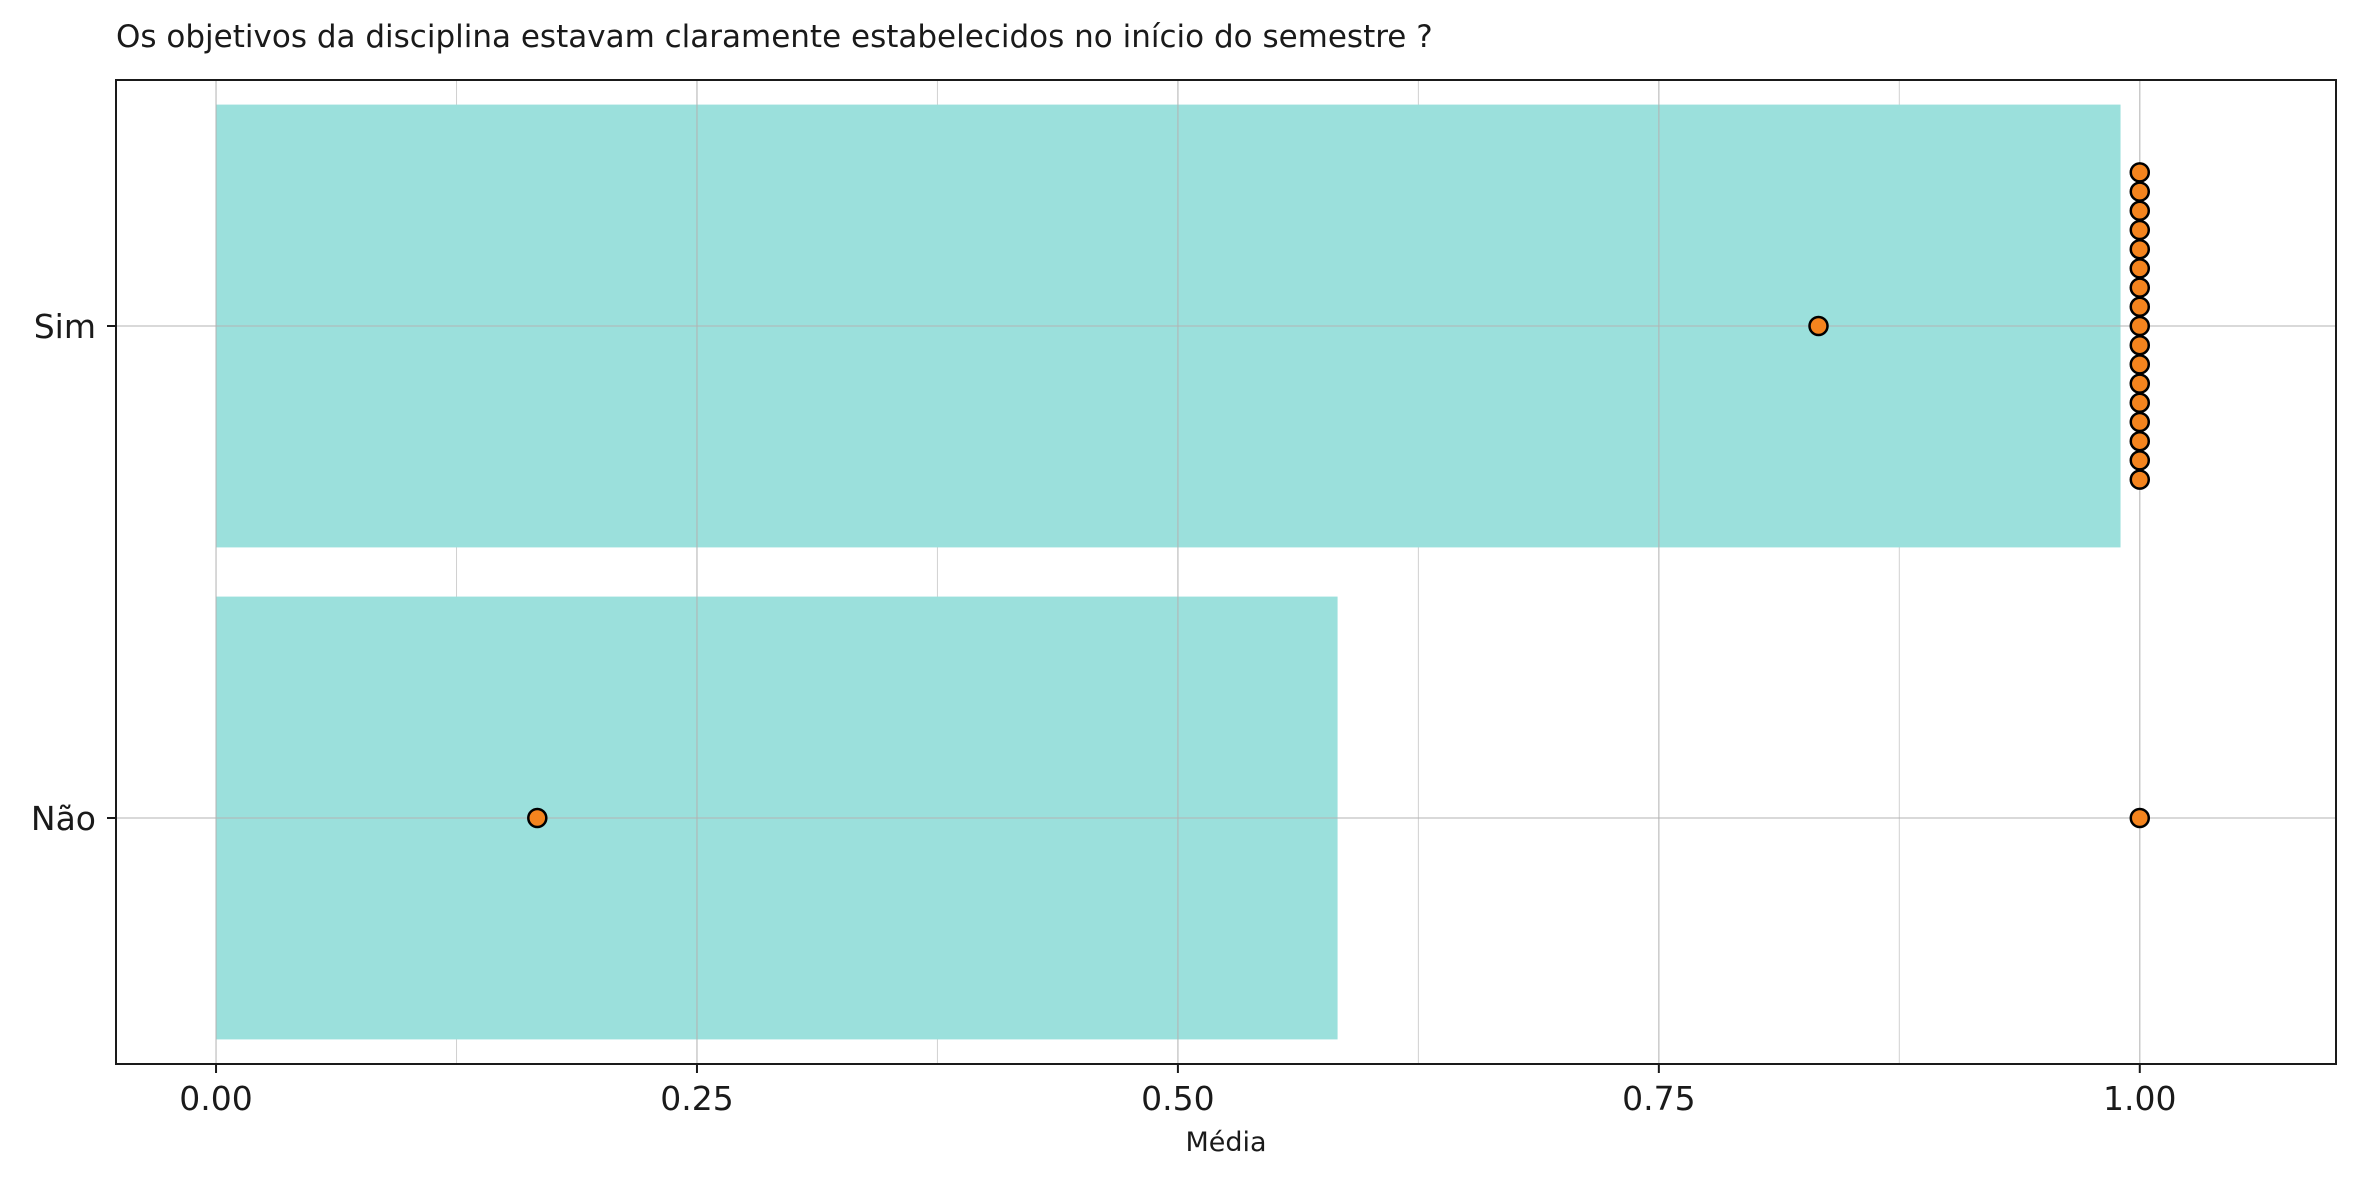 The width and height of the screenshot is (2362, 1181). Describe the element at coordinates (2139, 1098) in the screenshot. I see `x-tick-label-4: 1.00` at that location.